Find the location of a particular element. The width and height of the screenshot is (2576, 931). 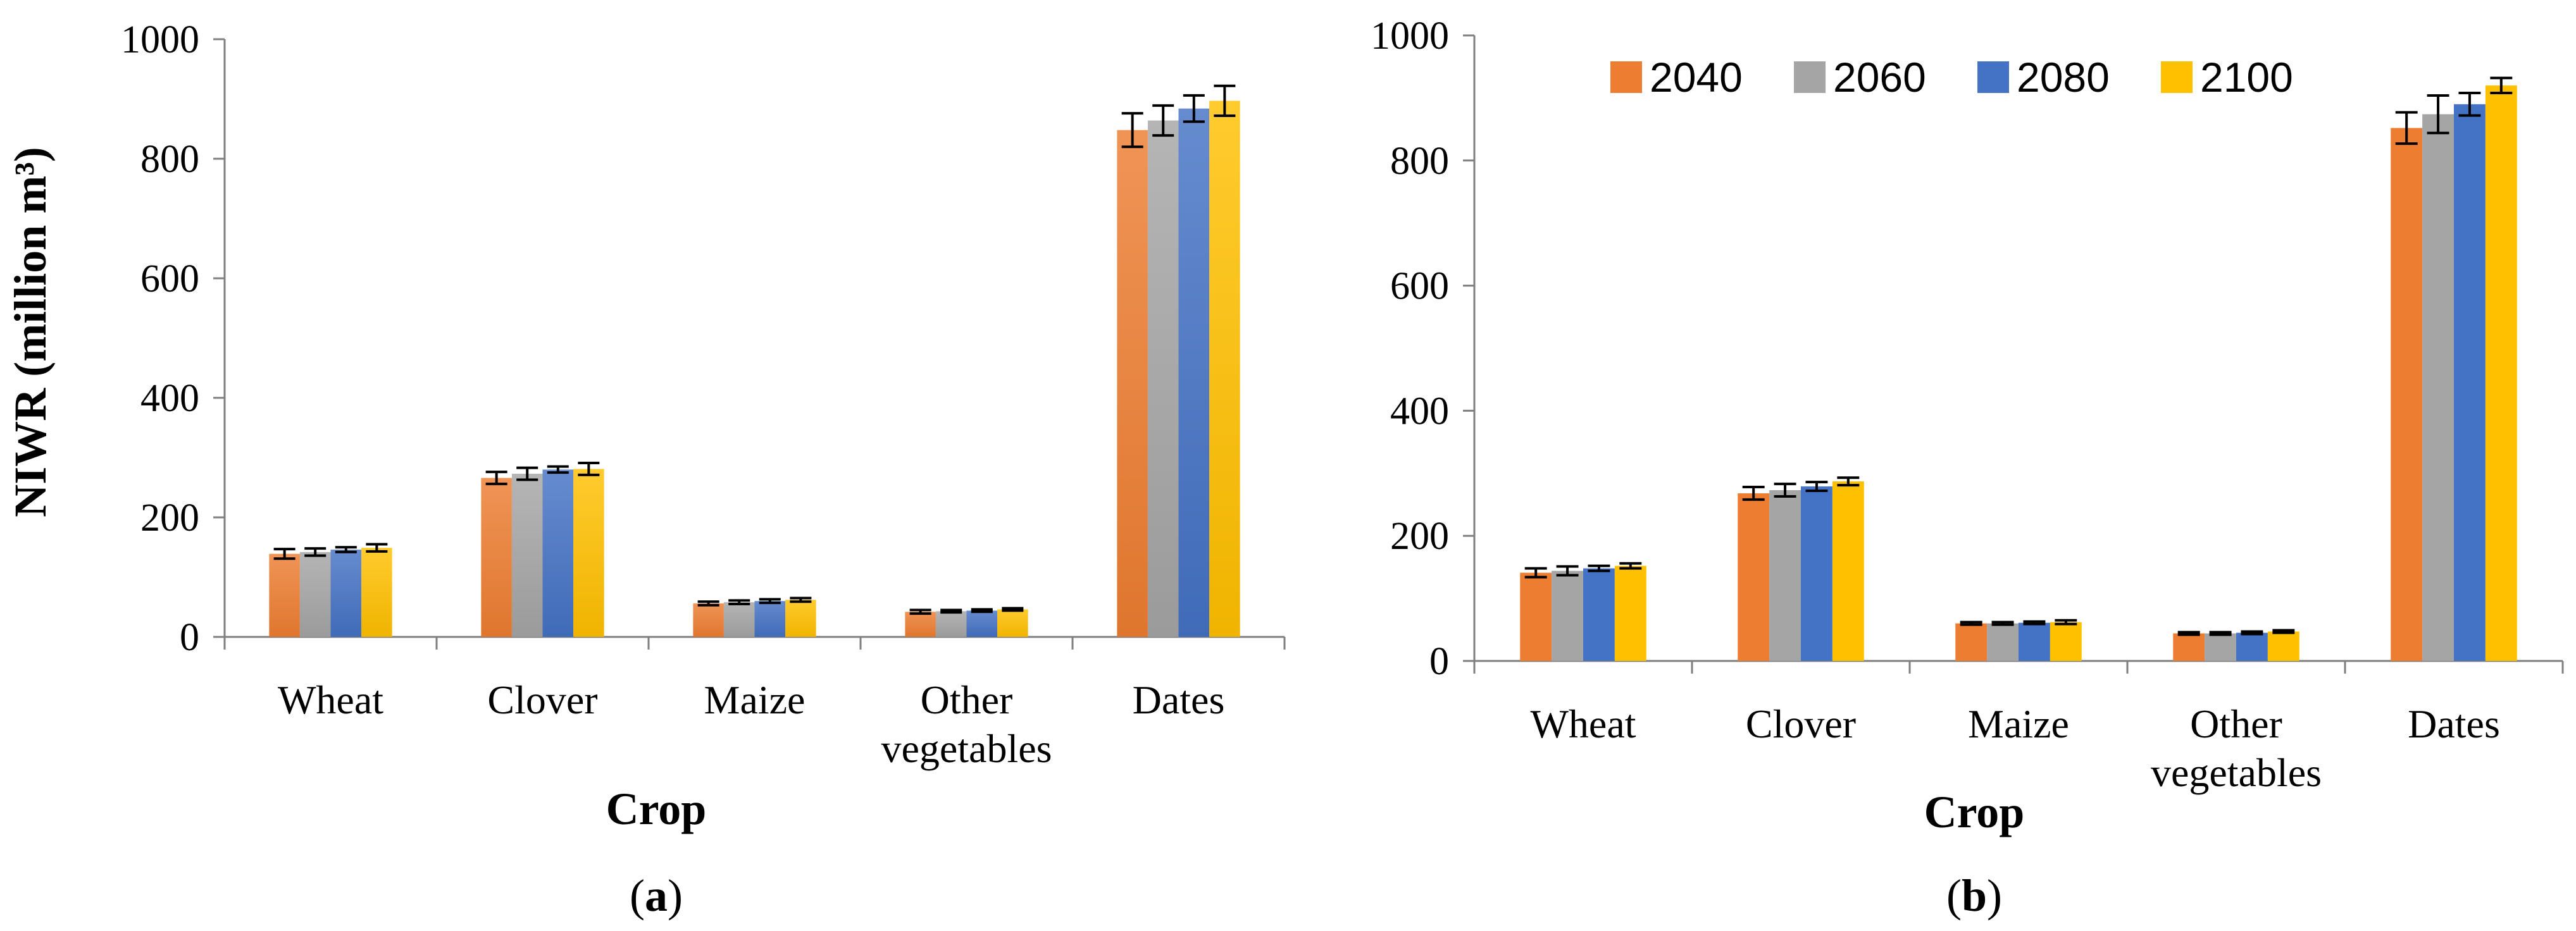

y-tick-label: 0 is located at coordinates (1439, 661).